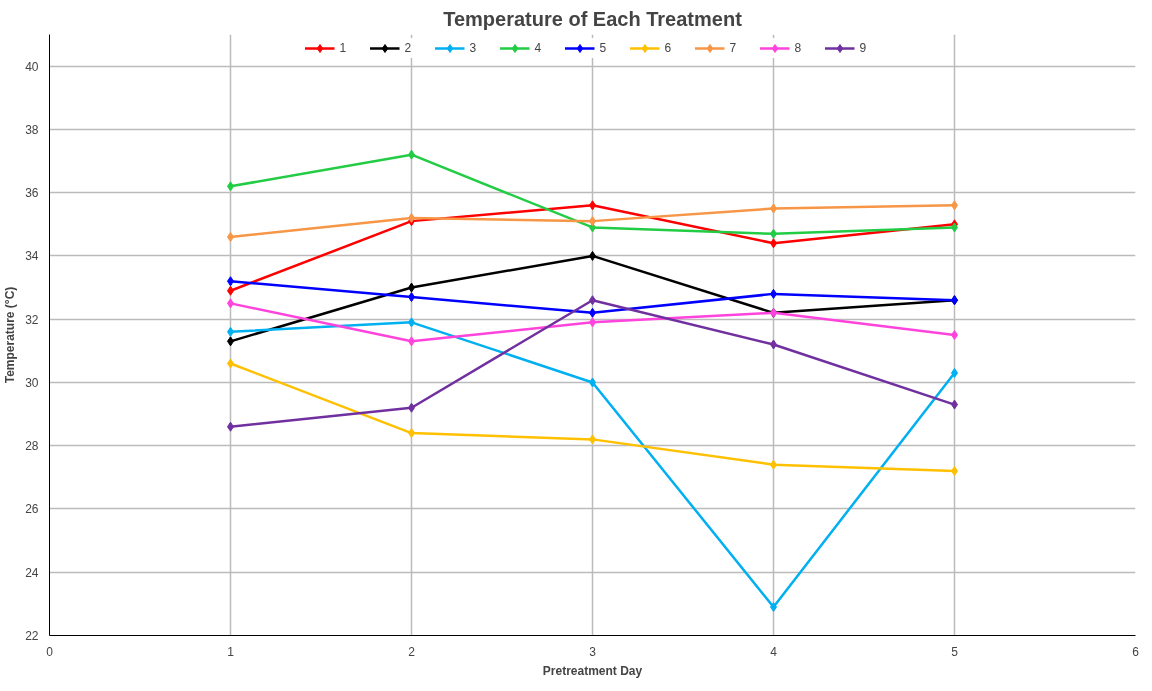 The image size is (1152, 691). I want to click on x-tick-label: 1, so click(231, 651).